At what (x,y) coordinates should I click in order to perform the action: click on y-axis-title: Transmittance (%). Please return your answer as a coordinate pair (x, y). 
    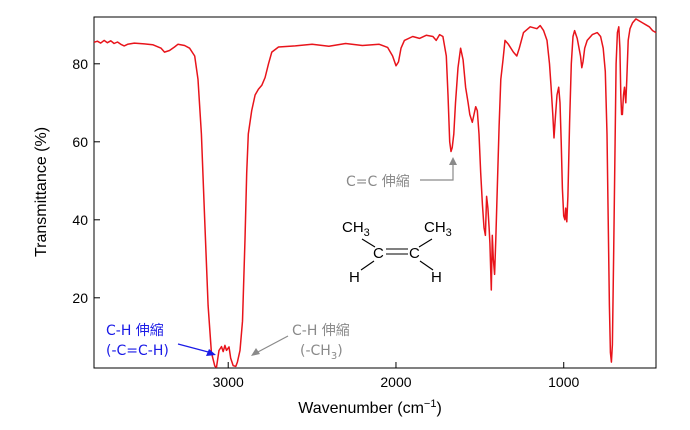
    Looking at the image, I should click on (41, 192).